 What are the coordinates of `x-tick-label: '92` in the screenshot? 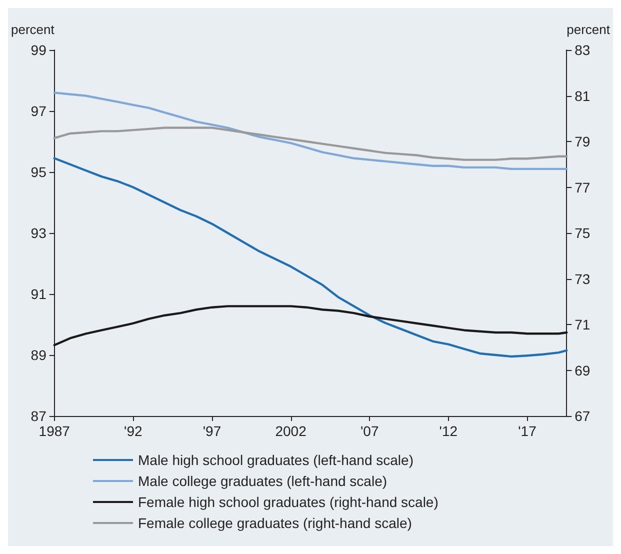 It's located at (133, 431).